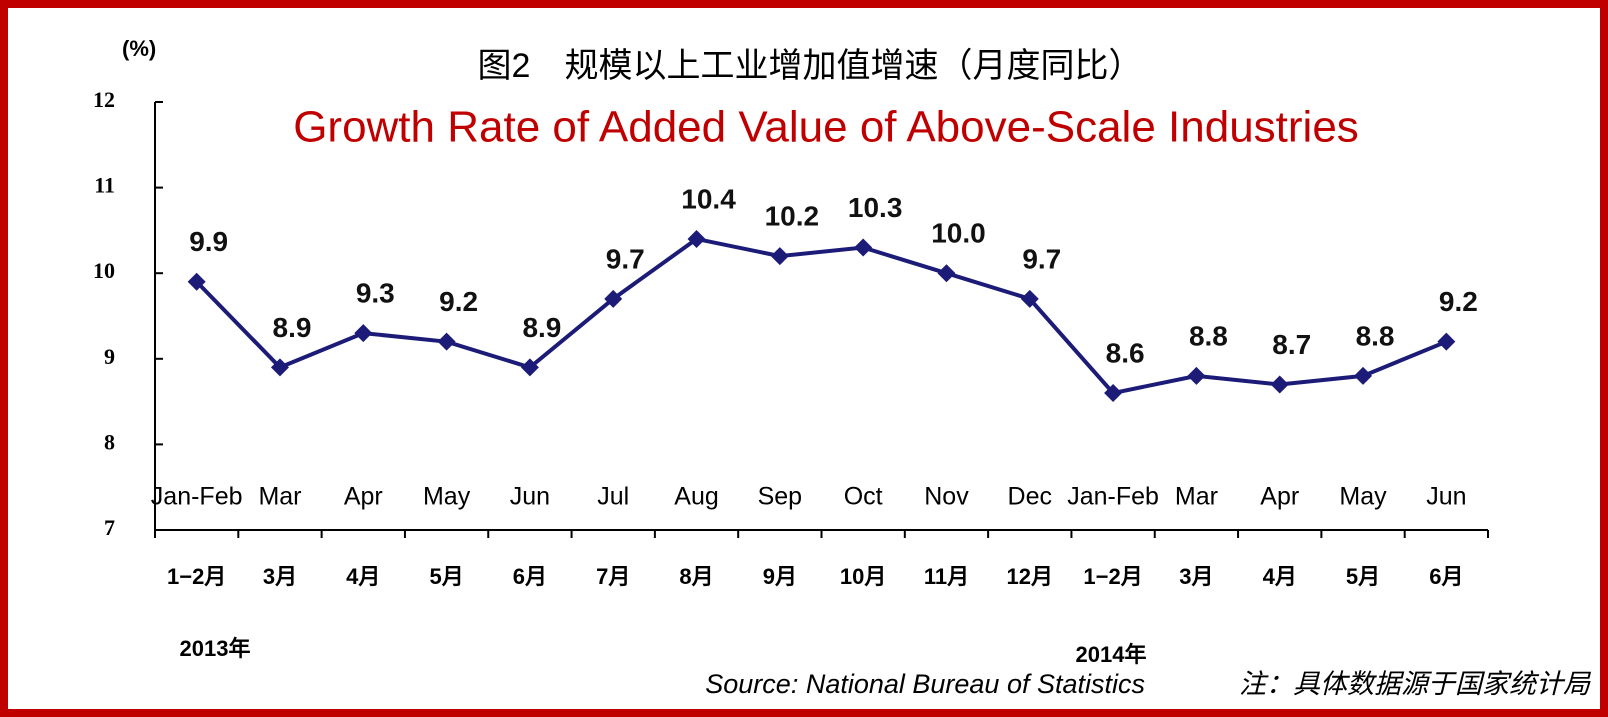 The width and height of the screenshot is (1608, 717). Describe the element at coordinates (1125, 352) in the screenshot. I see `data-label: 8.6` at that location.